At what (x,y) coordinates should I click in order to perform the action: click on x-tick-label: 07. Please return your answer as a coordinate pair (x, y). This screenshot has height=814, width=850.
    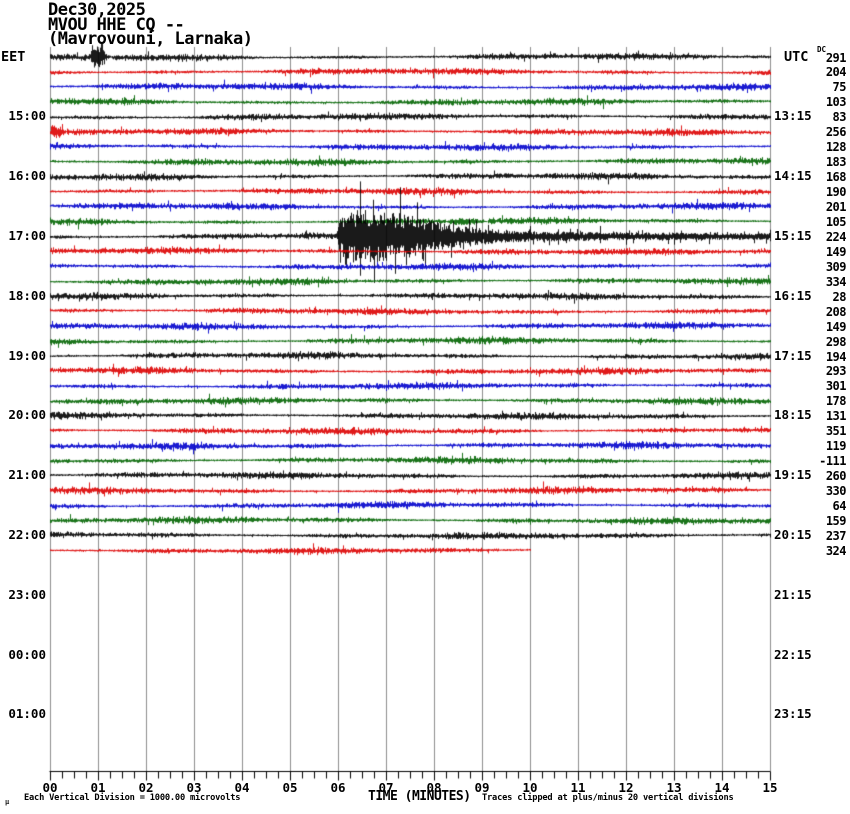
    Looking at the image, I should click on (386, 787).